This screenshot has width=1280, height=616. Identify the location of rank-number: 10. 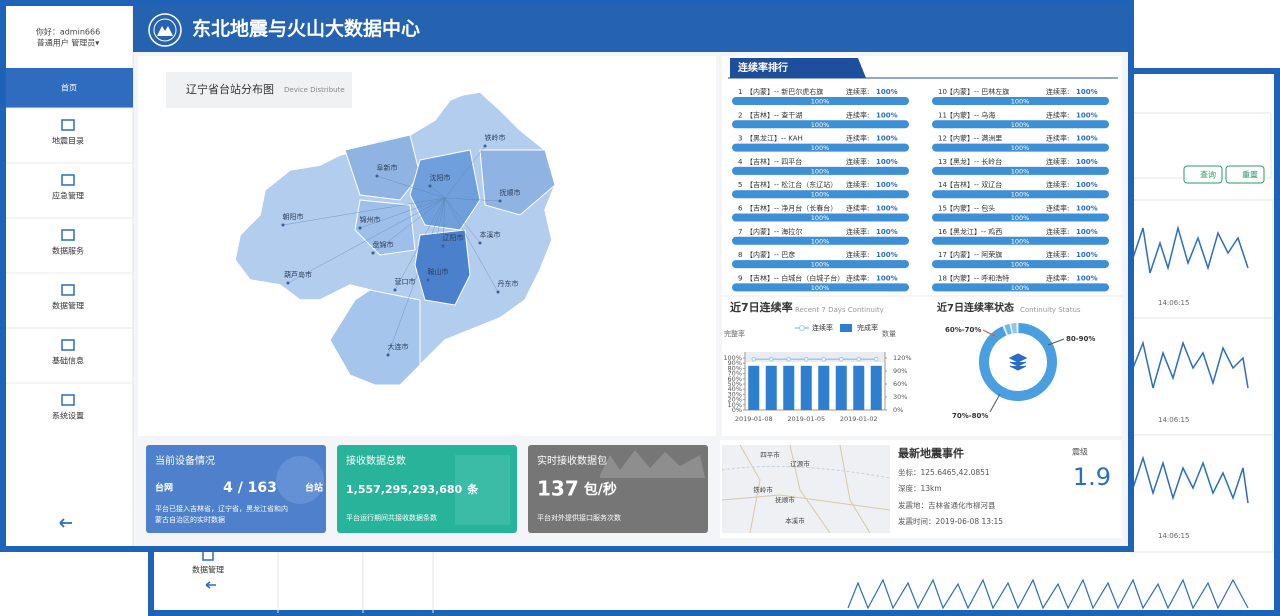
(942, 92).